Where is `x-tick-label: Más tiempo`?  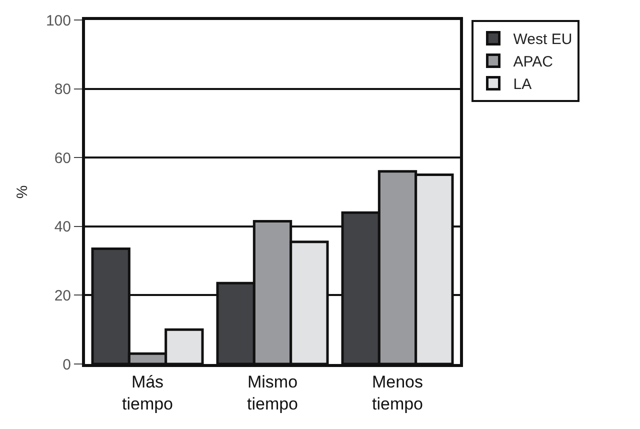
x-tick-label: Más tiempo is located at coordinates (148, 393).